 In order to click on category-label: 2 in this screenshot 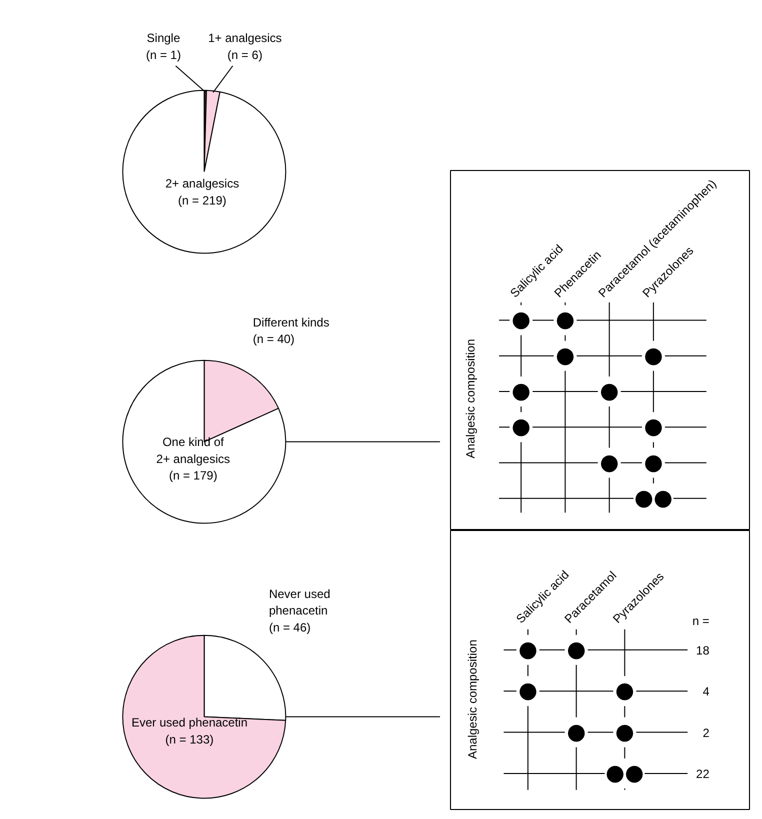, I will do `click(706, 733)`.